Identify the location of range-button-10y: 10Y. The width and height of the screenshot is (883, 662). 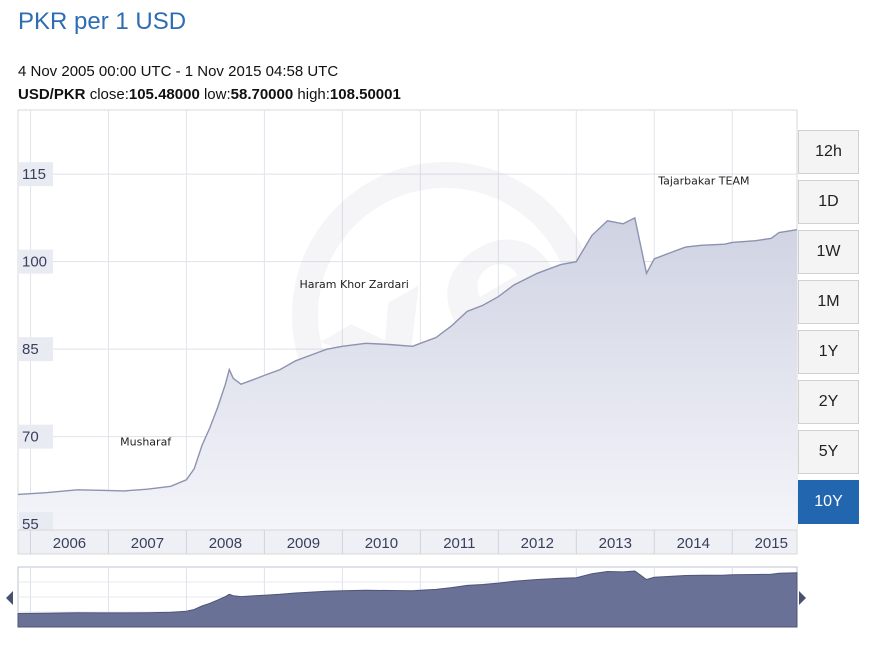
(828, 502).